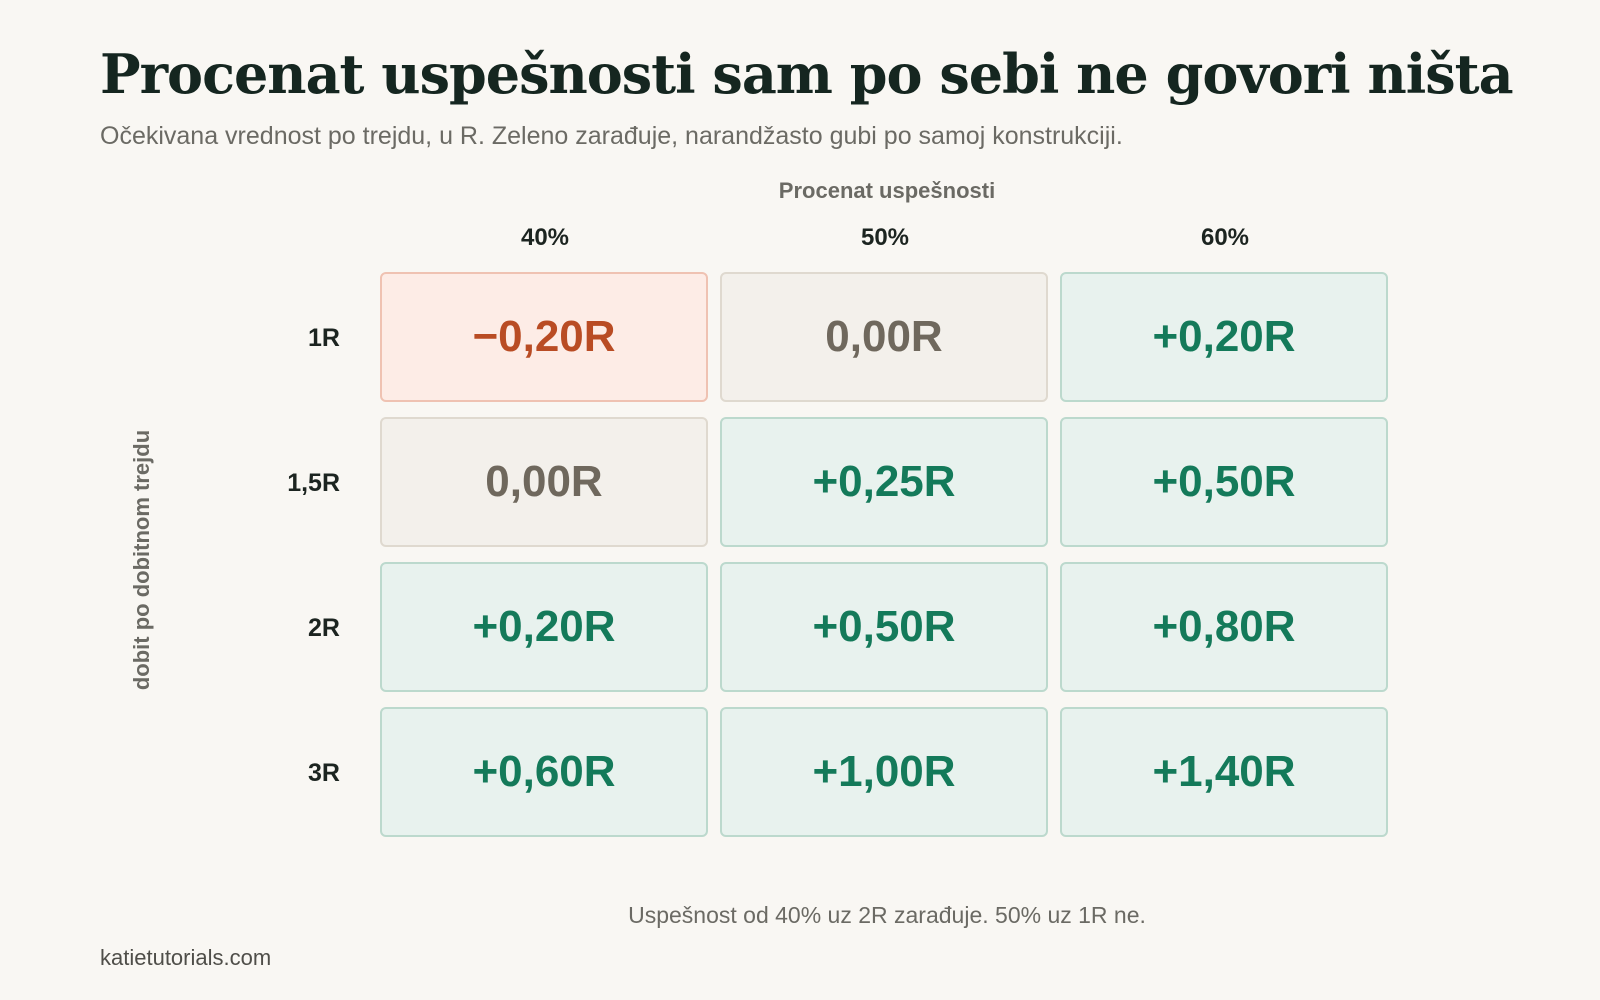  I want to click on y-axis-title: dobit po dobitnom trejdu, so click(141, 560).